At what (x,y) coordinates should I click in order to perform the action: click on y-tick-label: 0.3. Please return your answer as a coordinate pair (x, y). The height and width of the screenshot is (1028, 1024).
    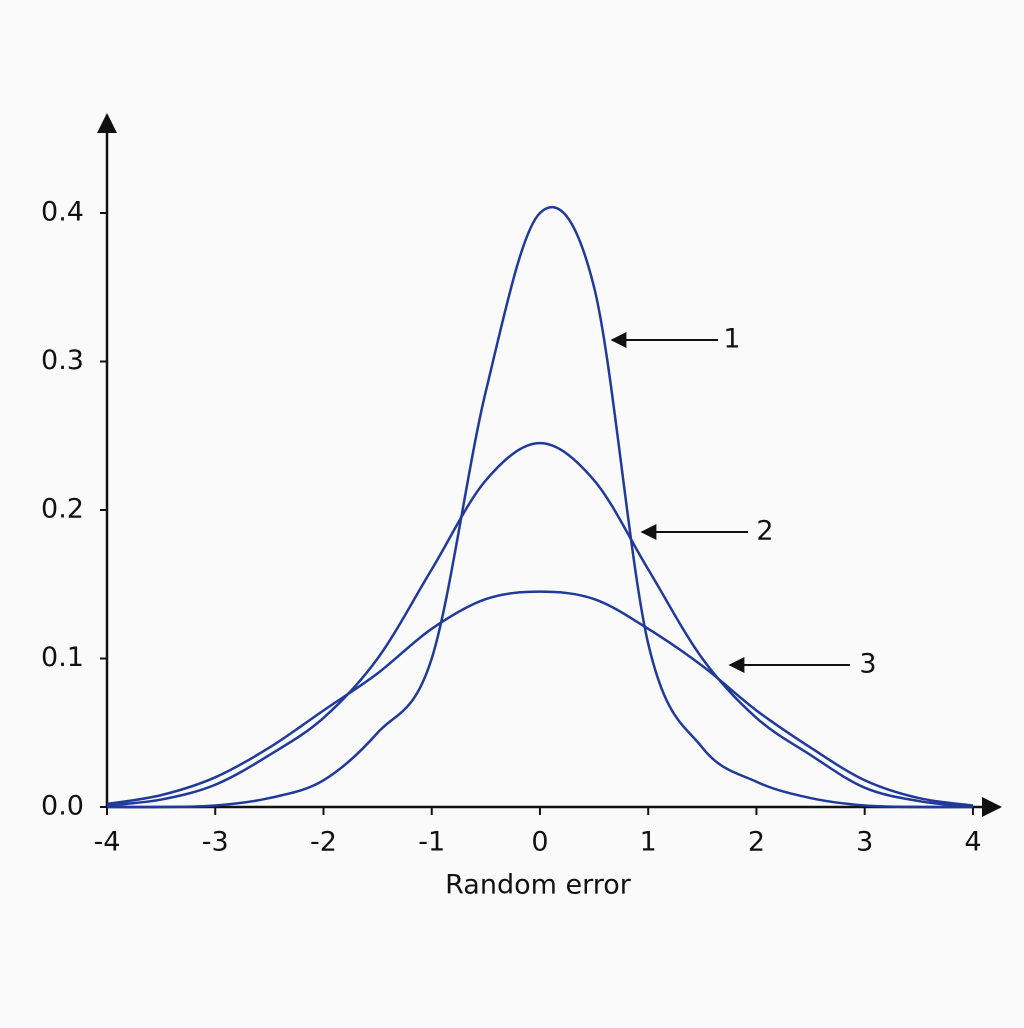
    Looking at the image, I should click on (62, 360).